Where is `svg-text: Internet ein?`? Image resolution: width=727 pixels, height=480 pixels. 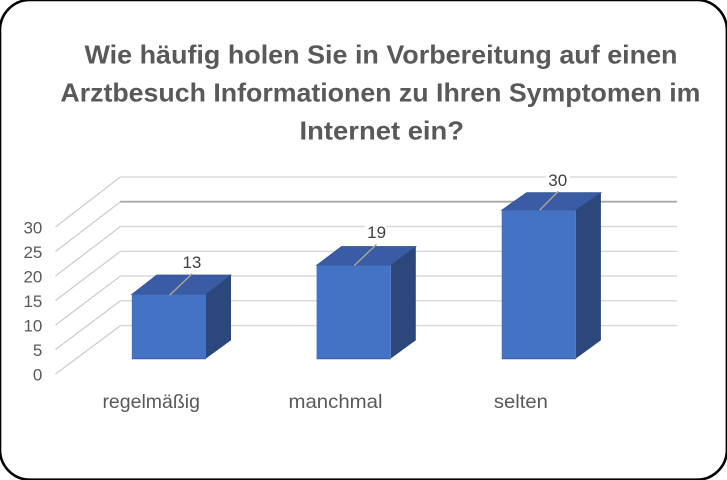
svg-text: Internet ein? is located at coordinates (382, 130).